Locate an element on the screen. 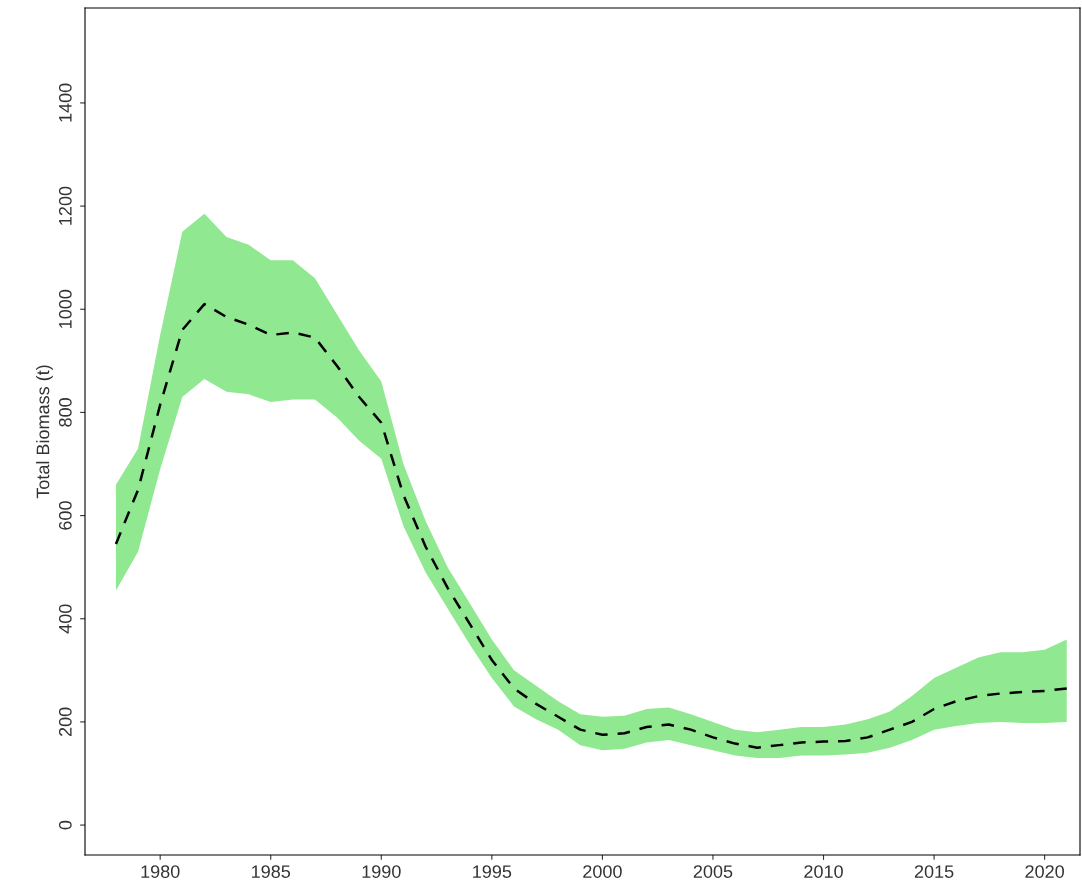 The image size is (1082, 888). x-tick-label: 2020 is located at coordinates (1044, 871).